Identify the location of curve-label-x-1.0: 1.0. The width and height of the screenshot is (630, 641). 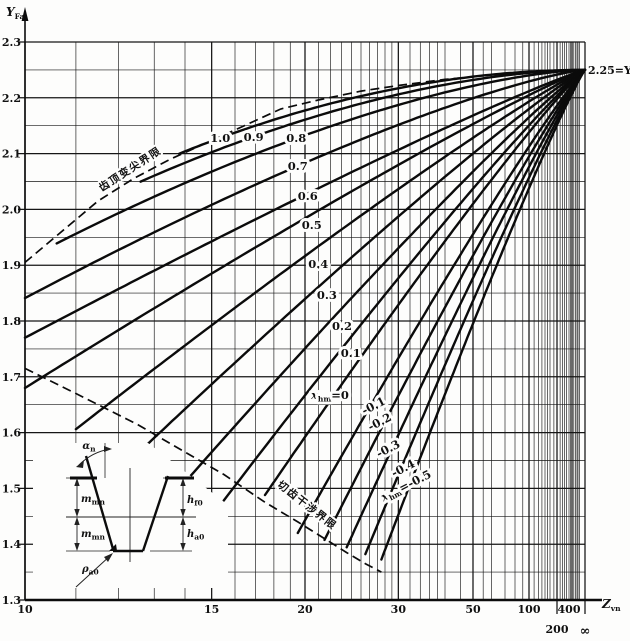
(220, 138).